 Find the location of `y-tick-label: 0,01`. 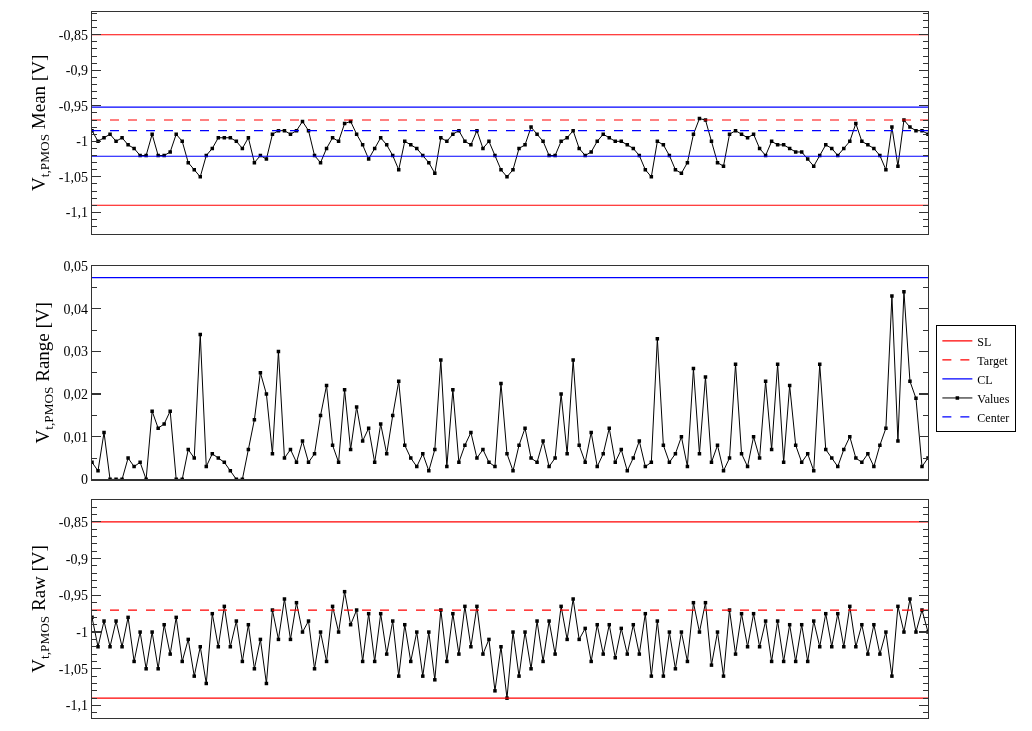

y-tick-label: 0,01 is located at coordinates (75, 437).